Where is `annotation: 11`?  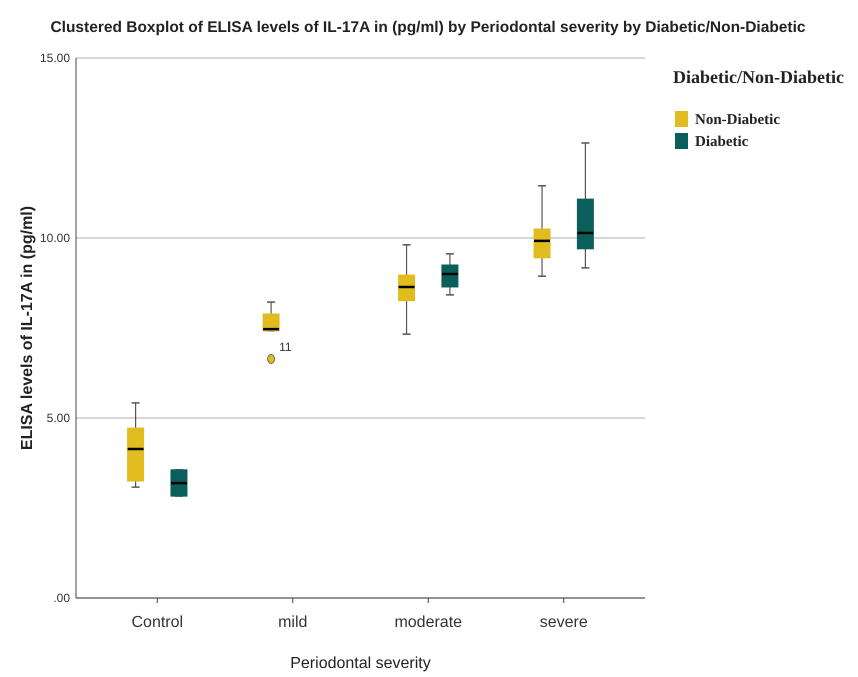 annotation: 11 is located at coordinates (285, 347).